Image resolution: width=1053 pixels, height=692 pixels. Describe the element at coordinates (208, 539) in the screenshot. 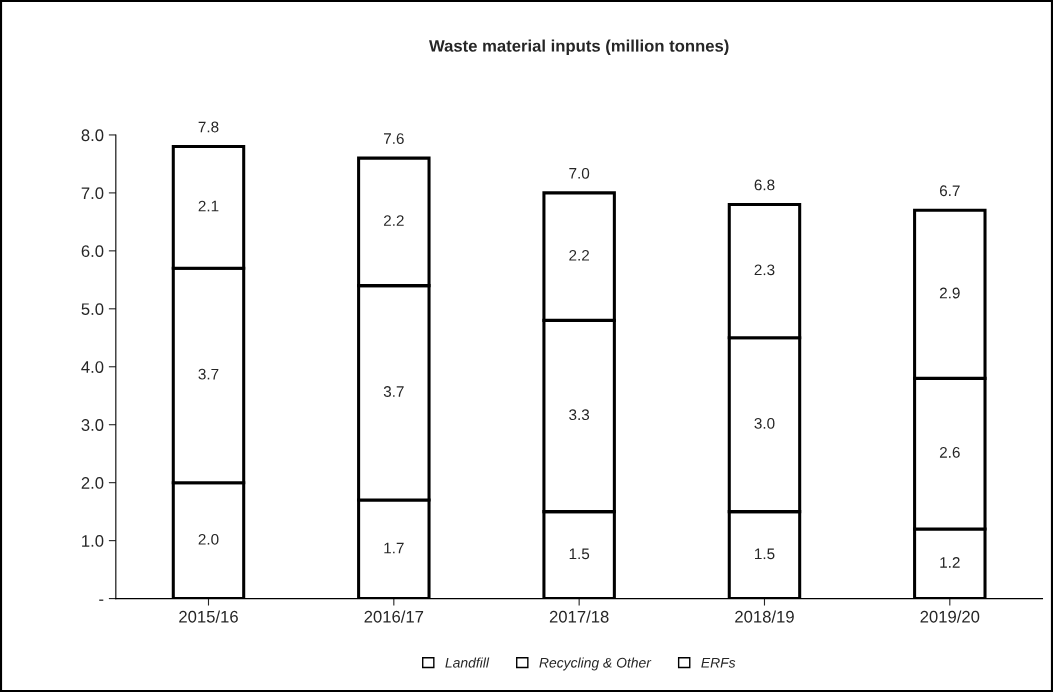

I see `data-label: 2.0` at that location.